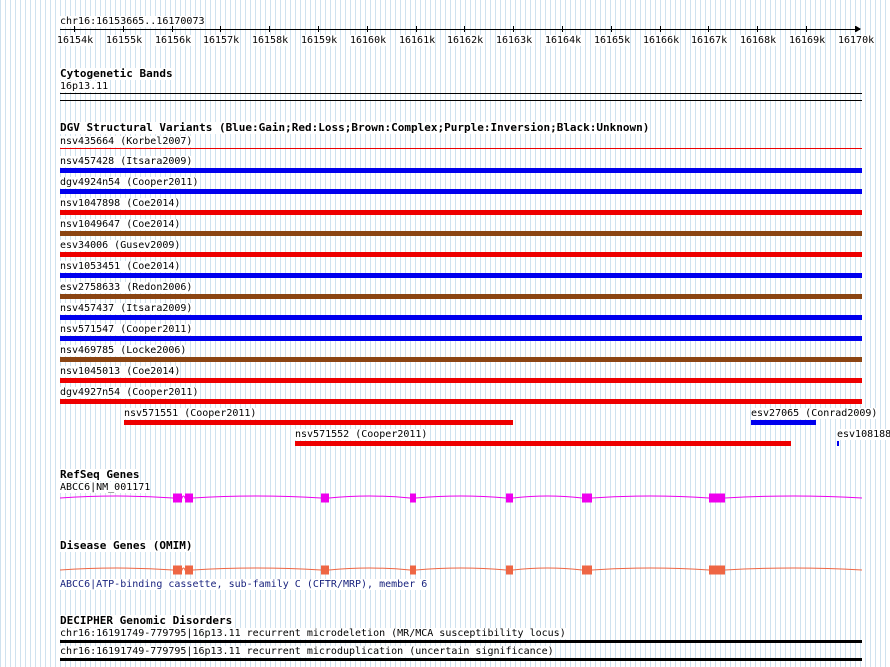 This screenshot has width=890, height=667. I want to click on cytobands-title: Cytogenetic Bands, so click(116, 73).